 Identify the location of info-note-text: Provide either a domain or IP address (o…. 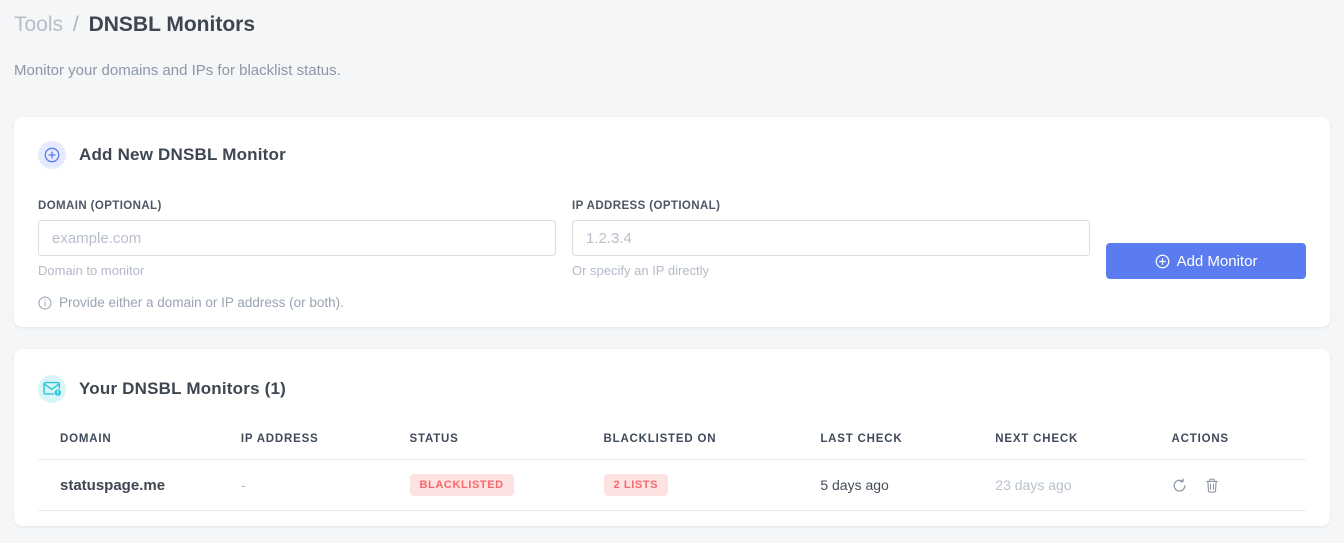
(201, 302).